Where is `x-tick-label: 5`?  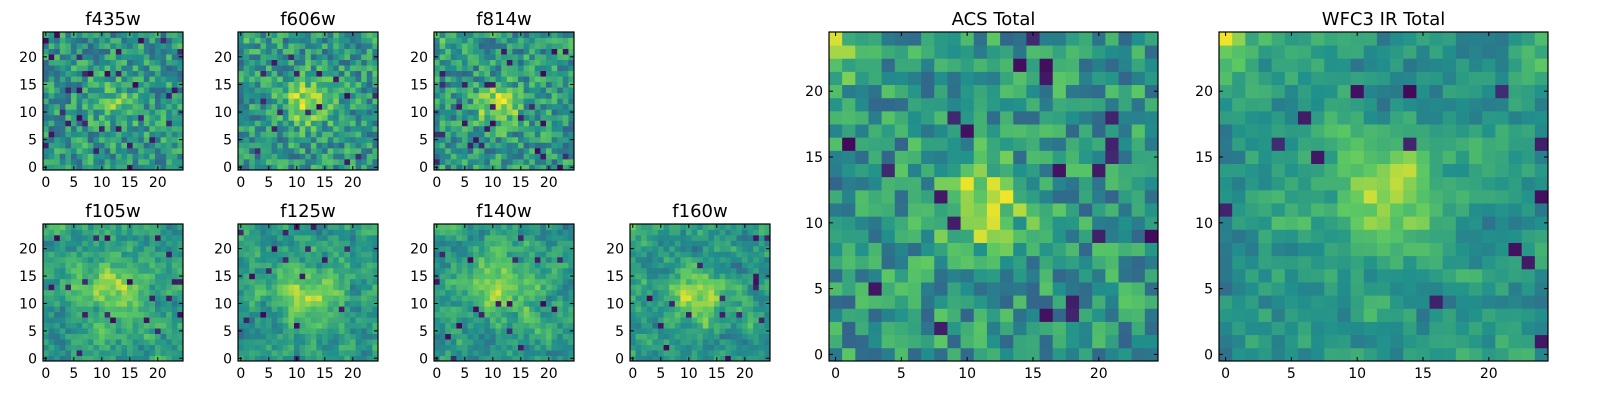
x-tick-label: 5 is located at coordinates (73, 374).